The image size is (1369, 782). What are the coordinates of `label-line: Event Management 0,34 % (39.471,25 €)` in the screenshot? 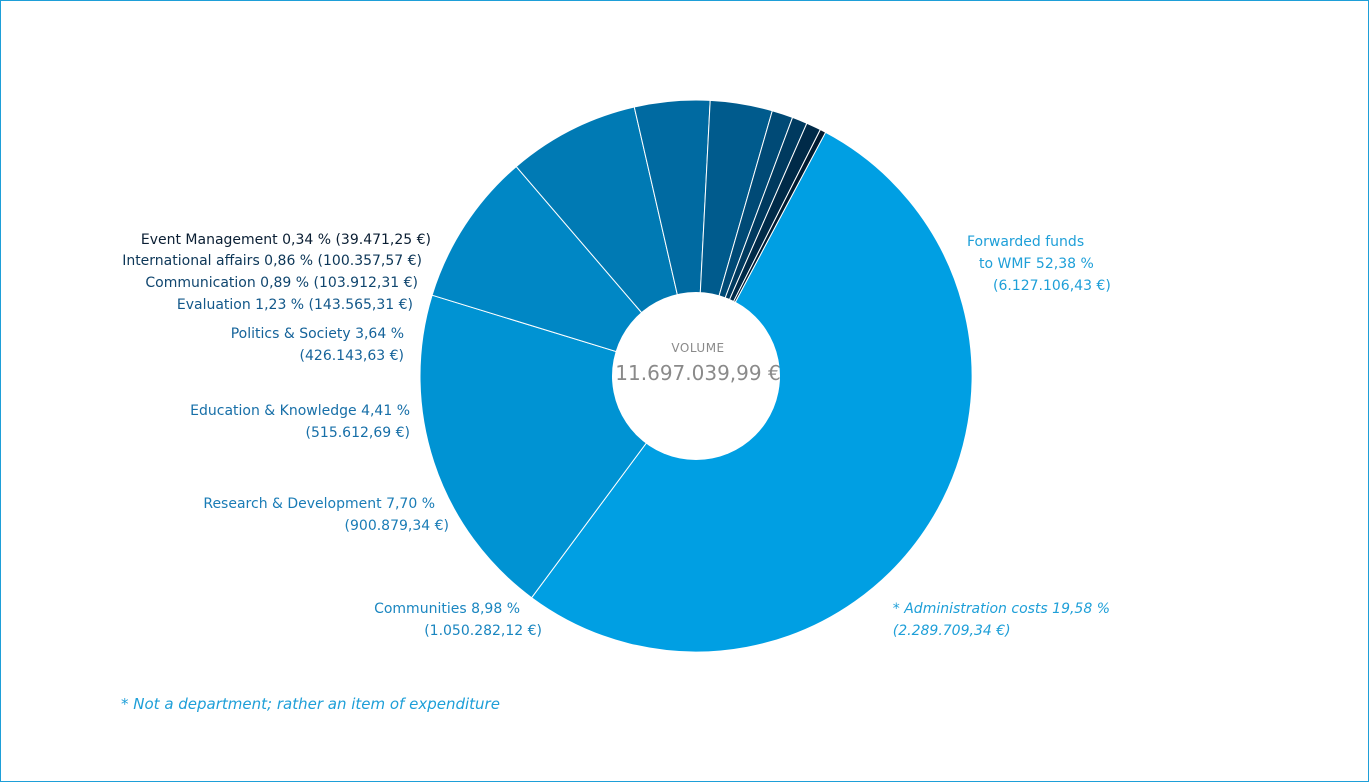 It's located at (285, 240).